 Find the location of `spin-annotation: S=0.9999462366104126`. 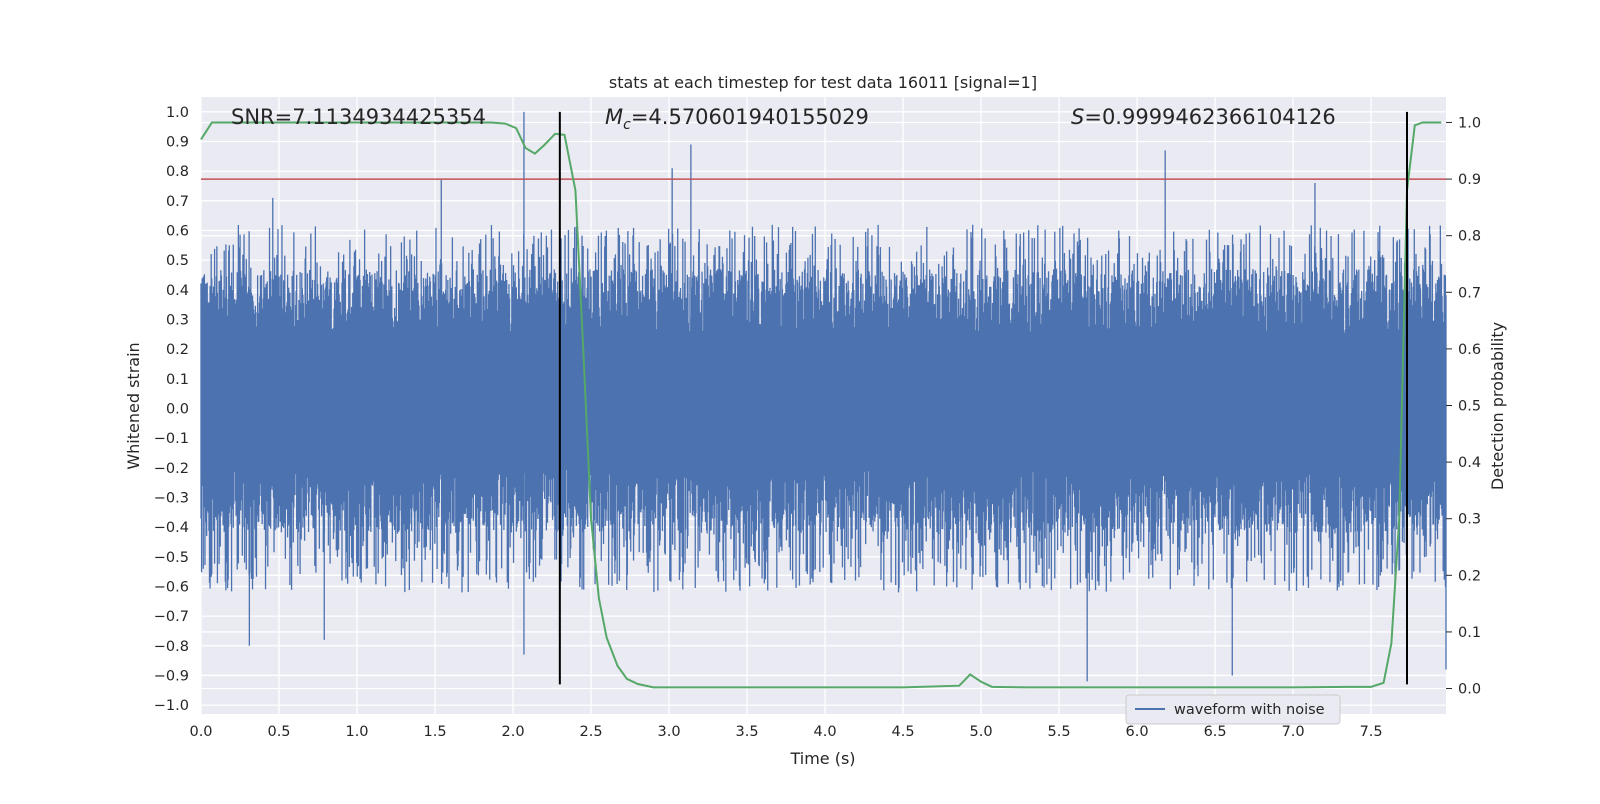

spin-annotation: S=0.9999462366104126 is located at coordinates (1203, 117).